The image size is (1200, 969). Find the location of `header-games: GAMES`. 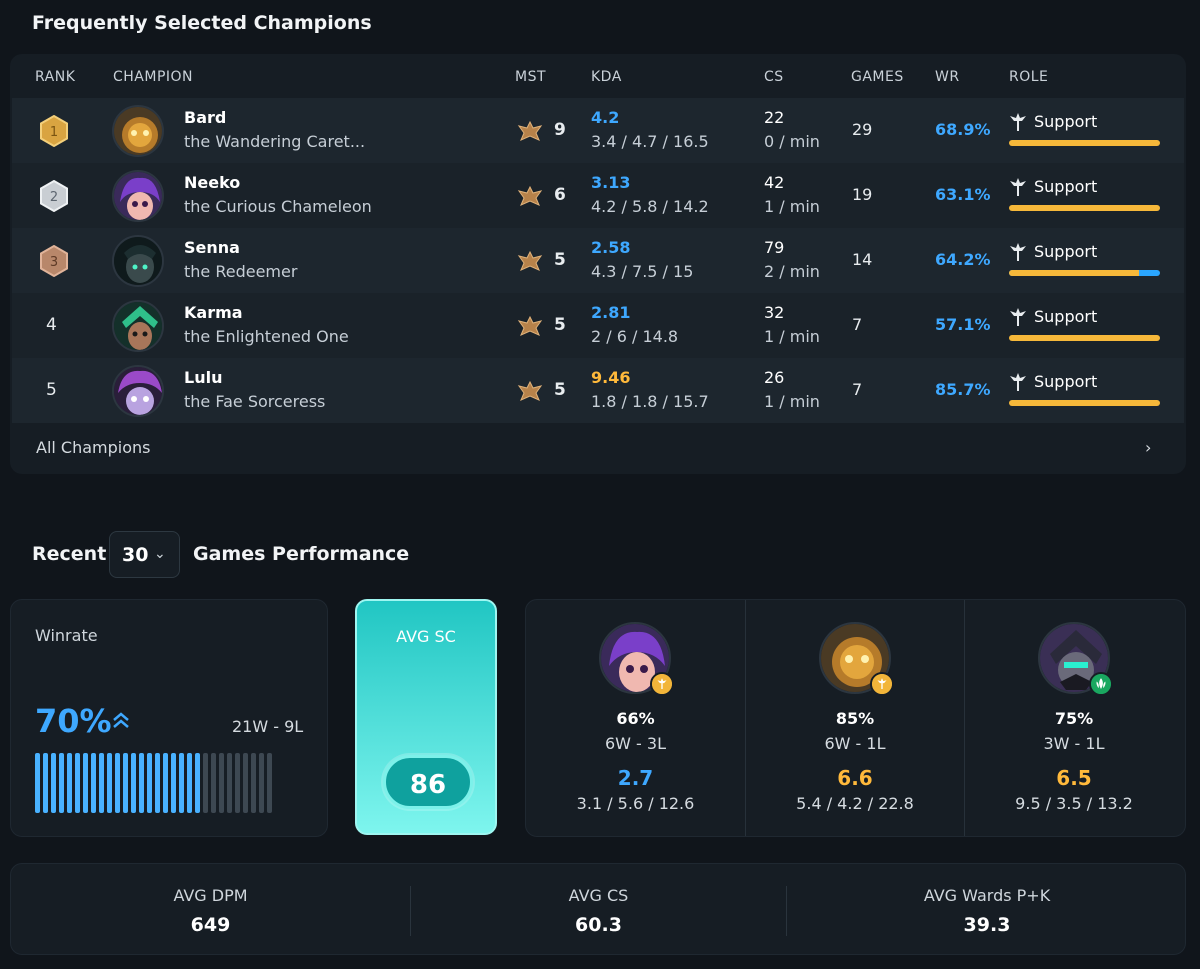

header-games: GAMES is located at coordinates (877, 77).